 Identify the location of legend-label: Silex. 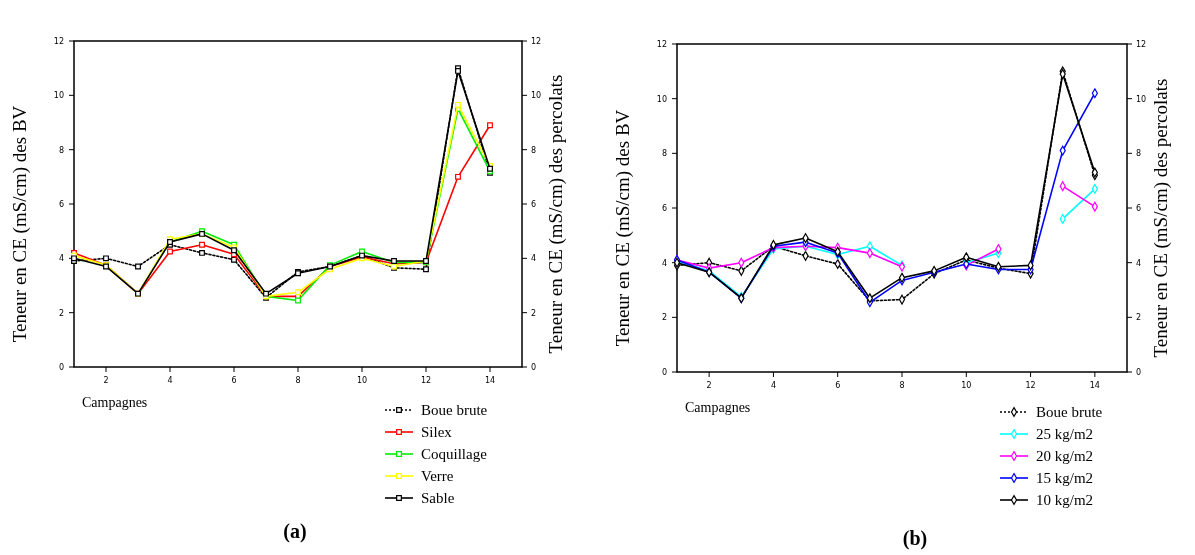
(437, 432).